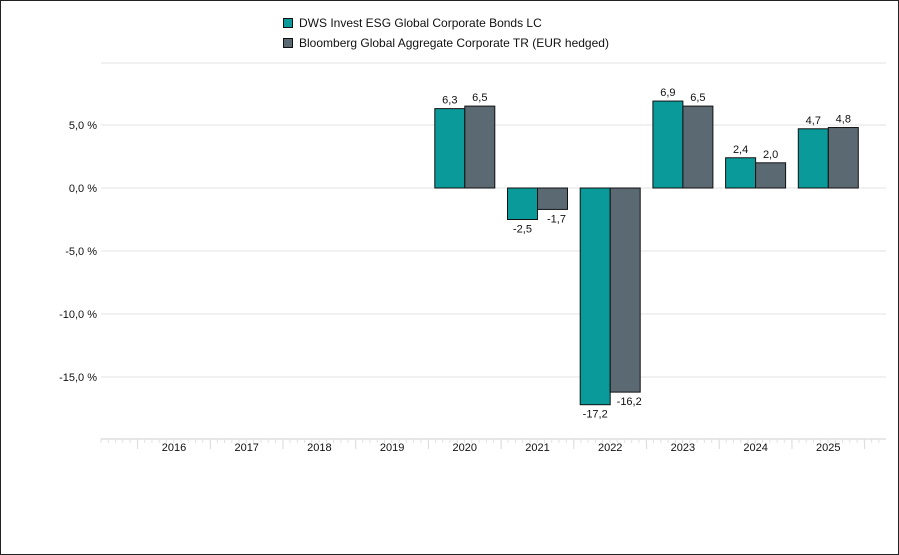 This screenshot has height=555, width=899. I want to click on y-tick-label: 5,0 %, so click(83, 126).